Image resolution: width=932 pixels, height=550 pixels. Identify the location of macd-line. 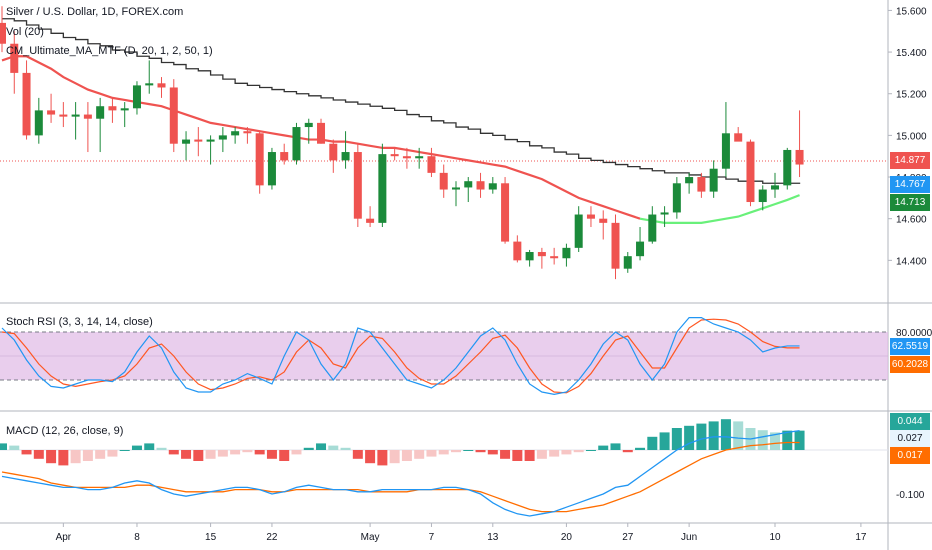
(400, 473).